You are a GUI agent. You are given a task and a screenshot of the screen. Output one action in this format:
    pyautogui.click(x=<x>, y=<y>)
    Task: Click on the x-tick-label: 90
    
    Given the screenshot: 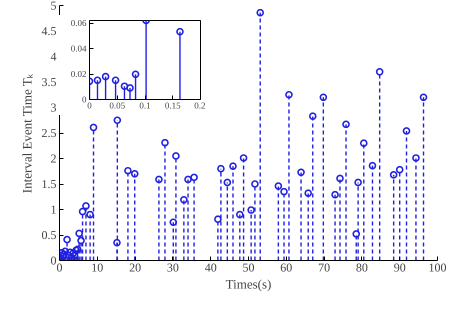 What is the action you would take?
    pyautogui.click(x=400, y=267)
    